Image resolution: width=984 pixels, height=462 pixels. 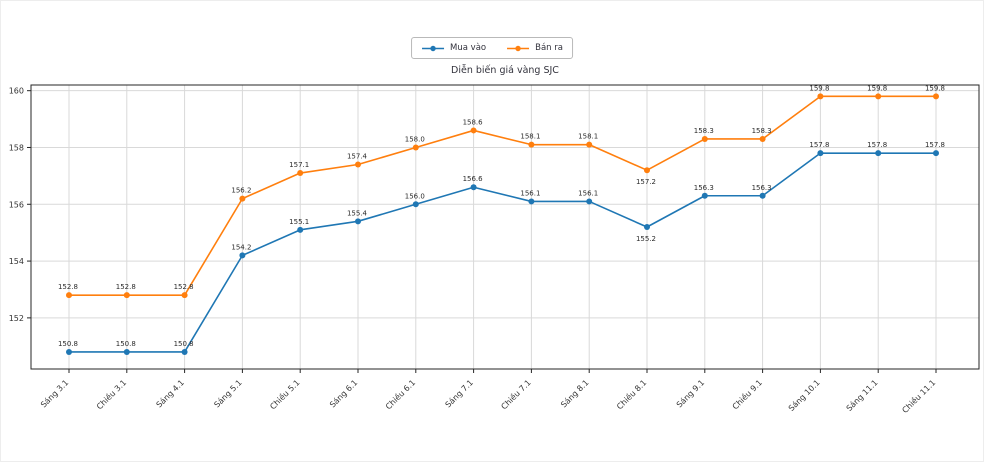 What do you see at coordinates (16, 147) in the screenshot?
I see `y-tick-label: 158` at bounding box center [16, 147].